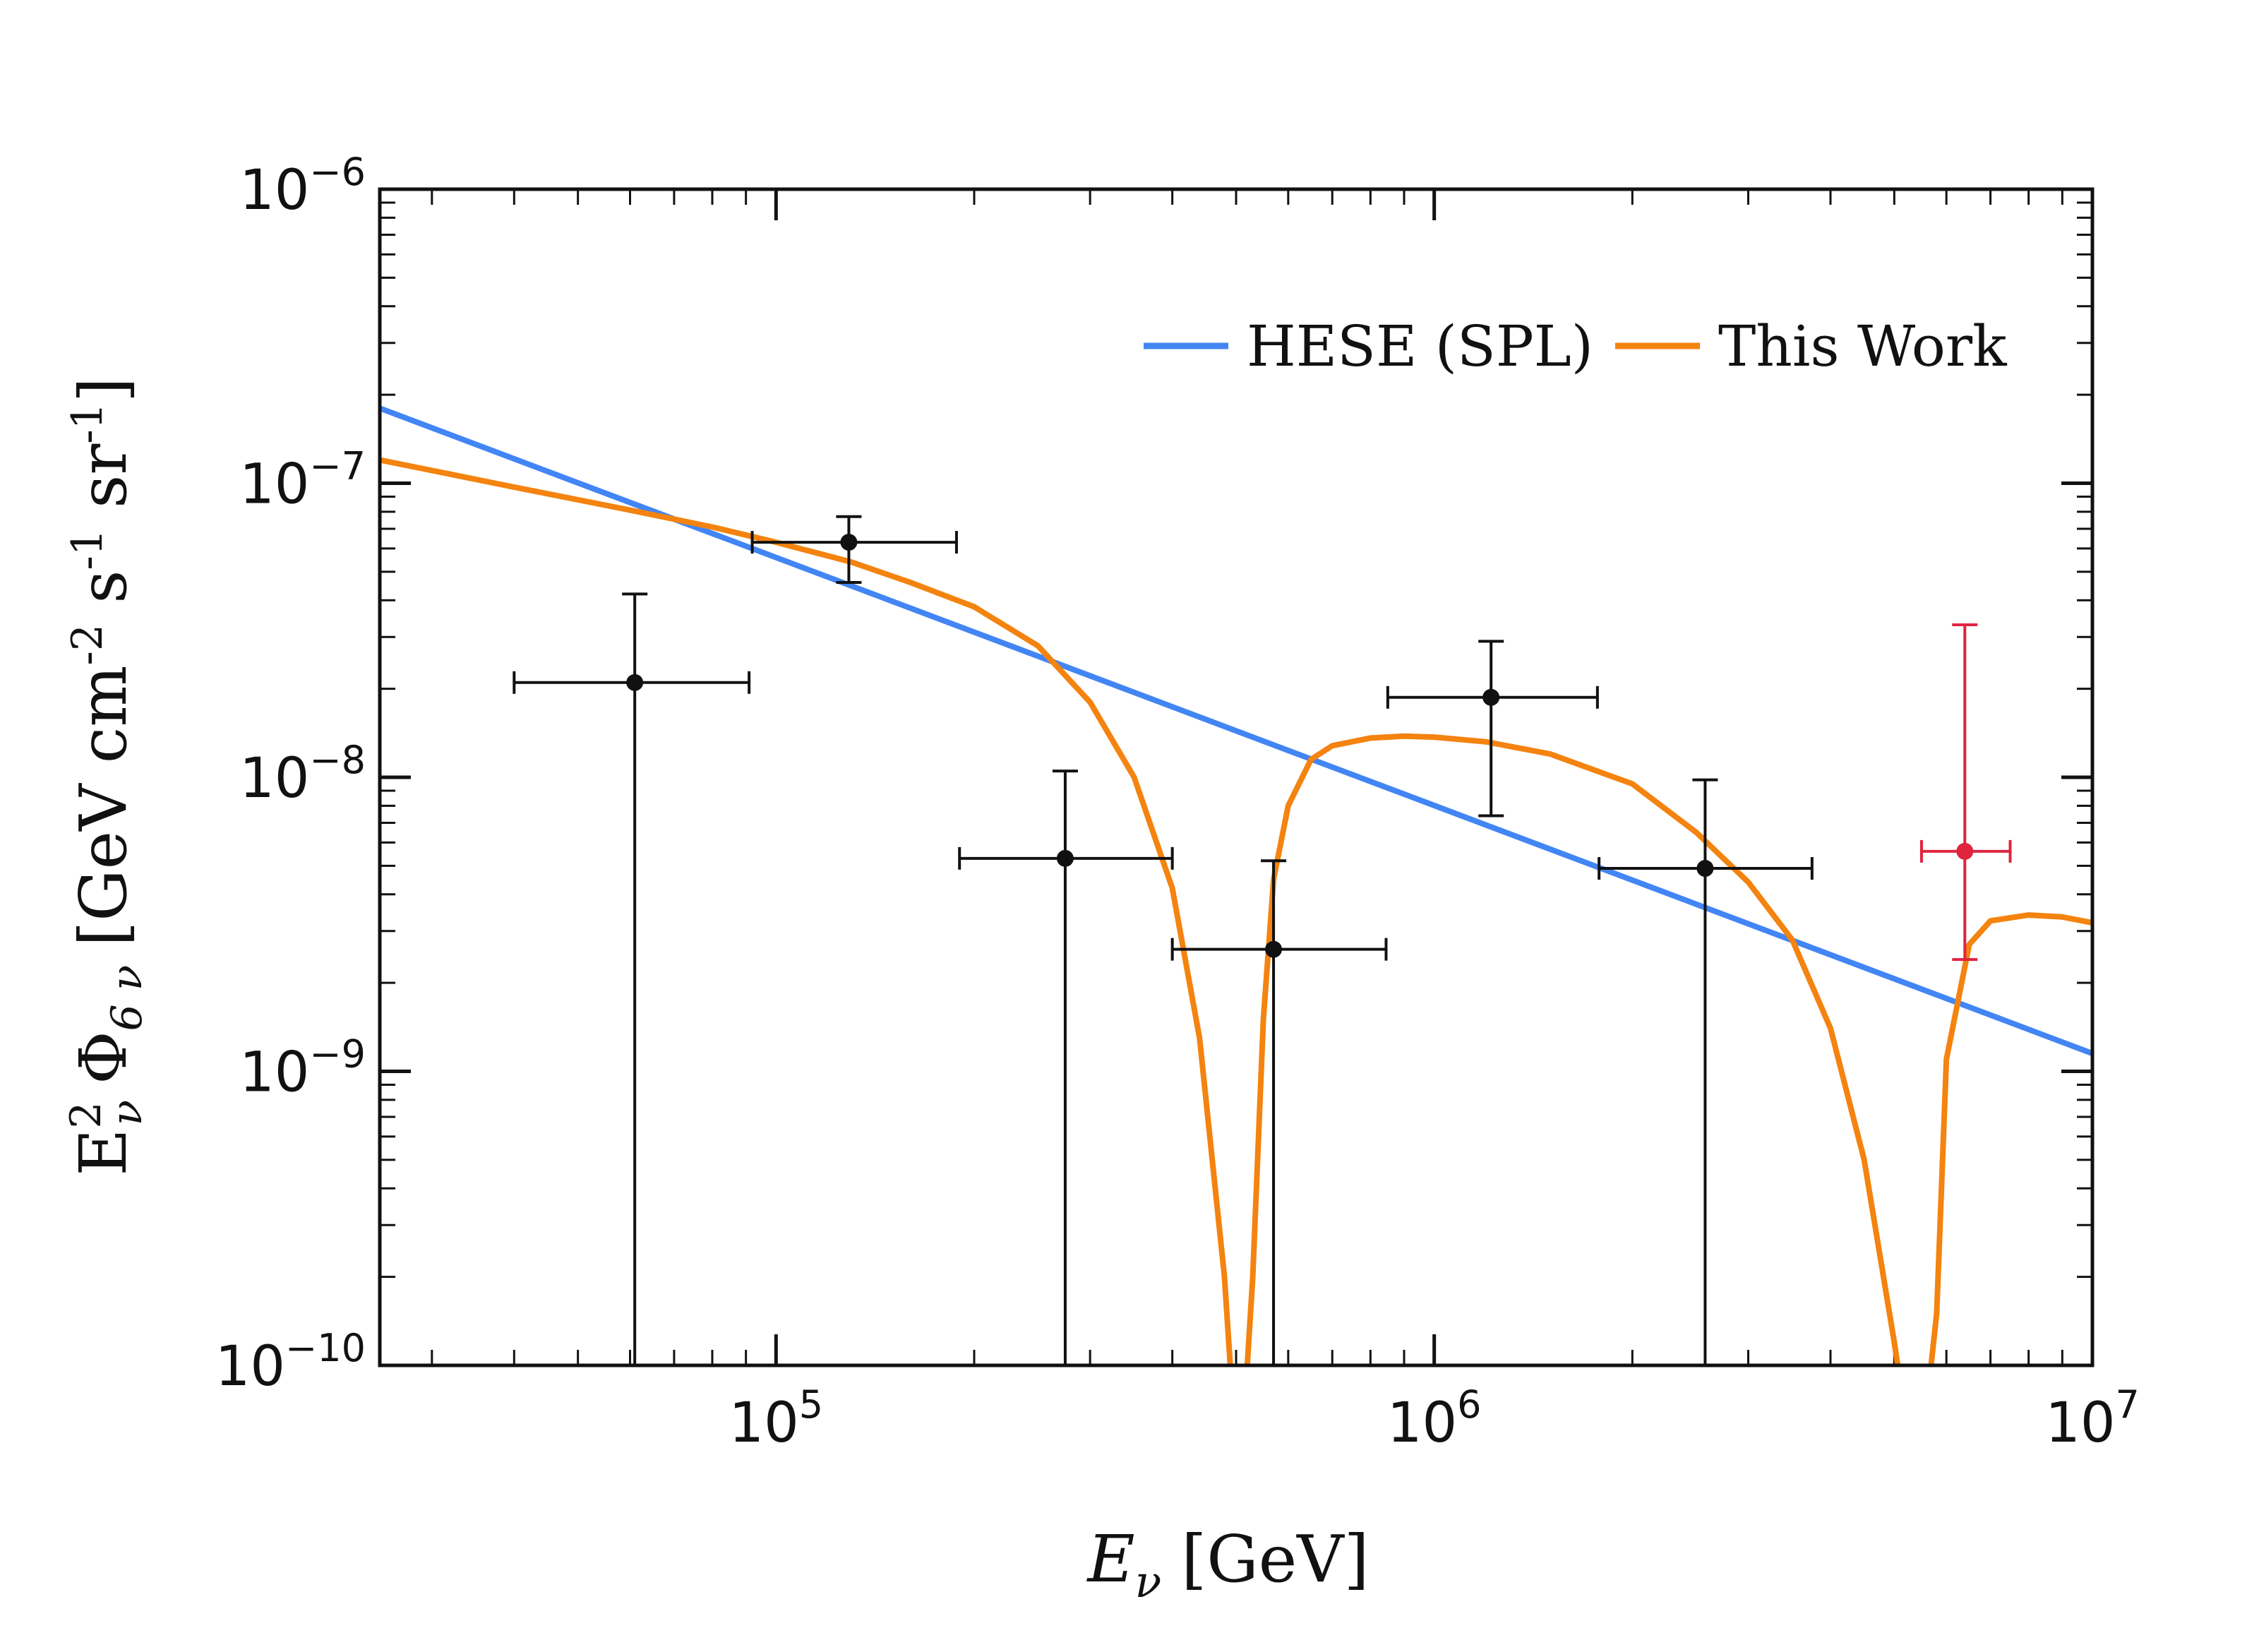 The width and height of the screenshot is (2259, 1652). I want to click on y-title-units-s: s, so click(104, 597).